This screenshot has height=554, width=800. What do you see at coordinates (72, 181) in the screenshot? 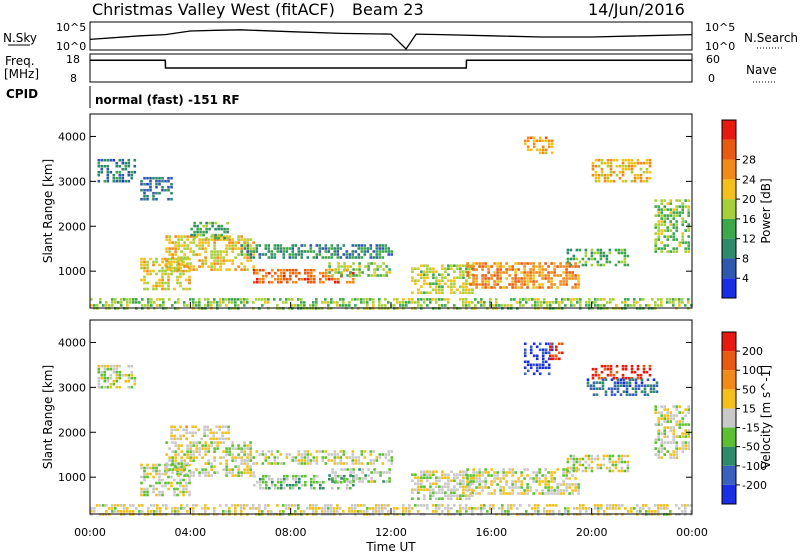
I see `y-tick-label: 3000` at bounding box center [72, 181].